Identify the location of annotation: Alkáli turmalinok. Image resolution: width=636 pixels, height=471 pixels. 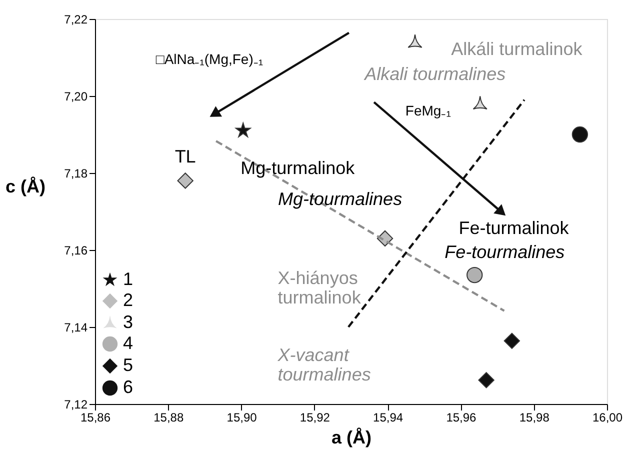
(517, 48).